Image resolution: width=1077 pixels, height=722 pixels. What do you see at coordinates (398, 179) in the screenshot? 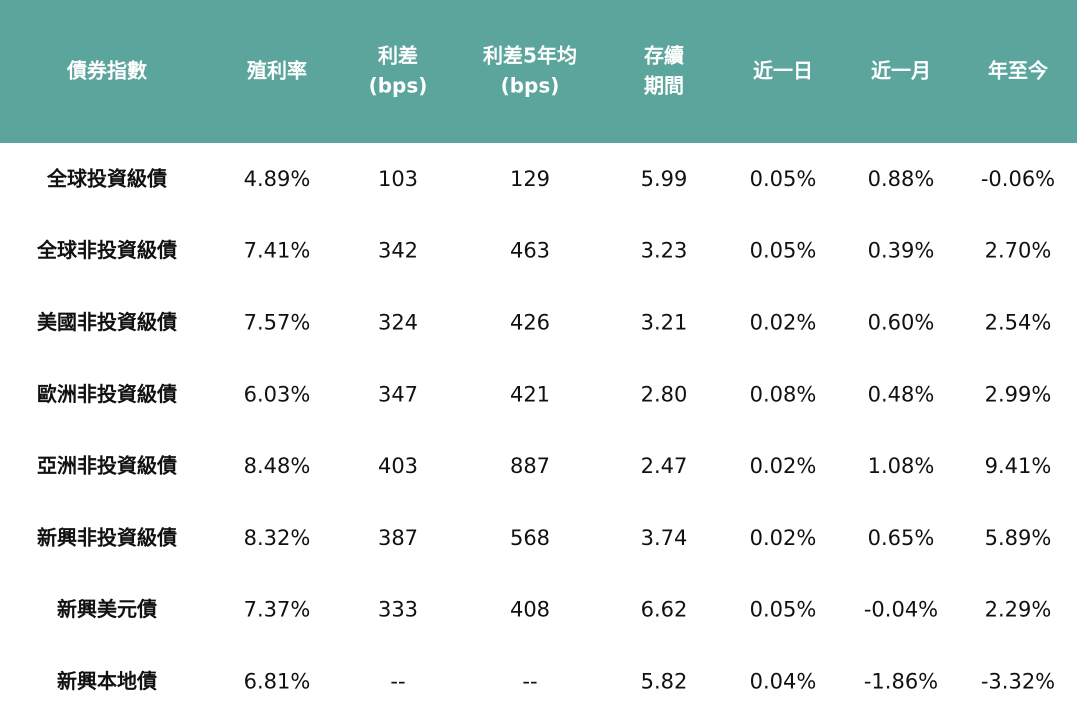
I see `cell: 103` at bounding box center [398, 179].